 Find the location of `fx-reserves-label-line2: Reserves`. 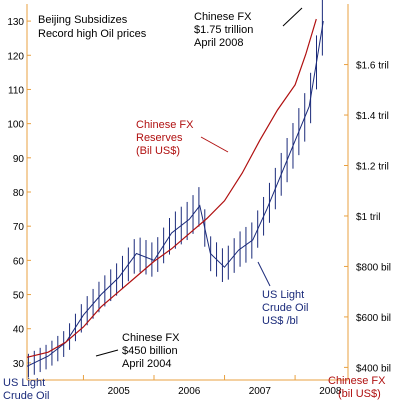

fx-reserves-label-line2: Reserves is located at coordinates (159, 138).